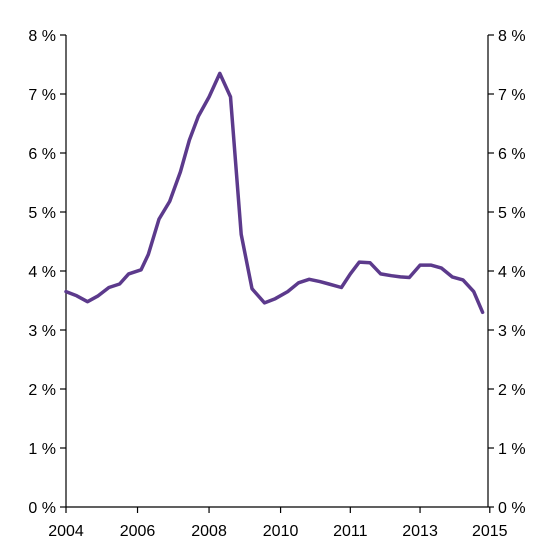 This screenshot has width=560, height=560. What do you see at coordinates (42, 154) in the screenshot?
I see `y-tick-label-left: 6 %` at bounding box center [42, 154].